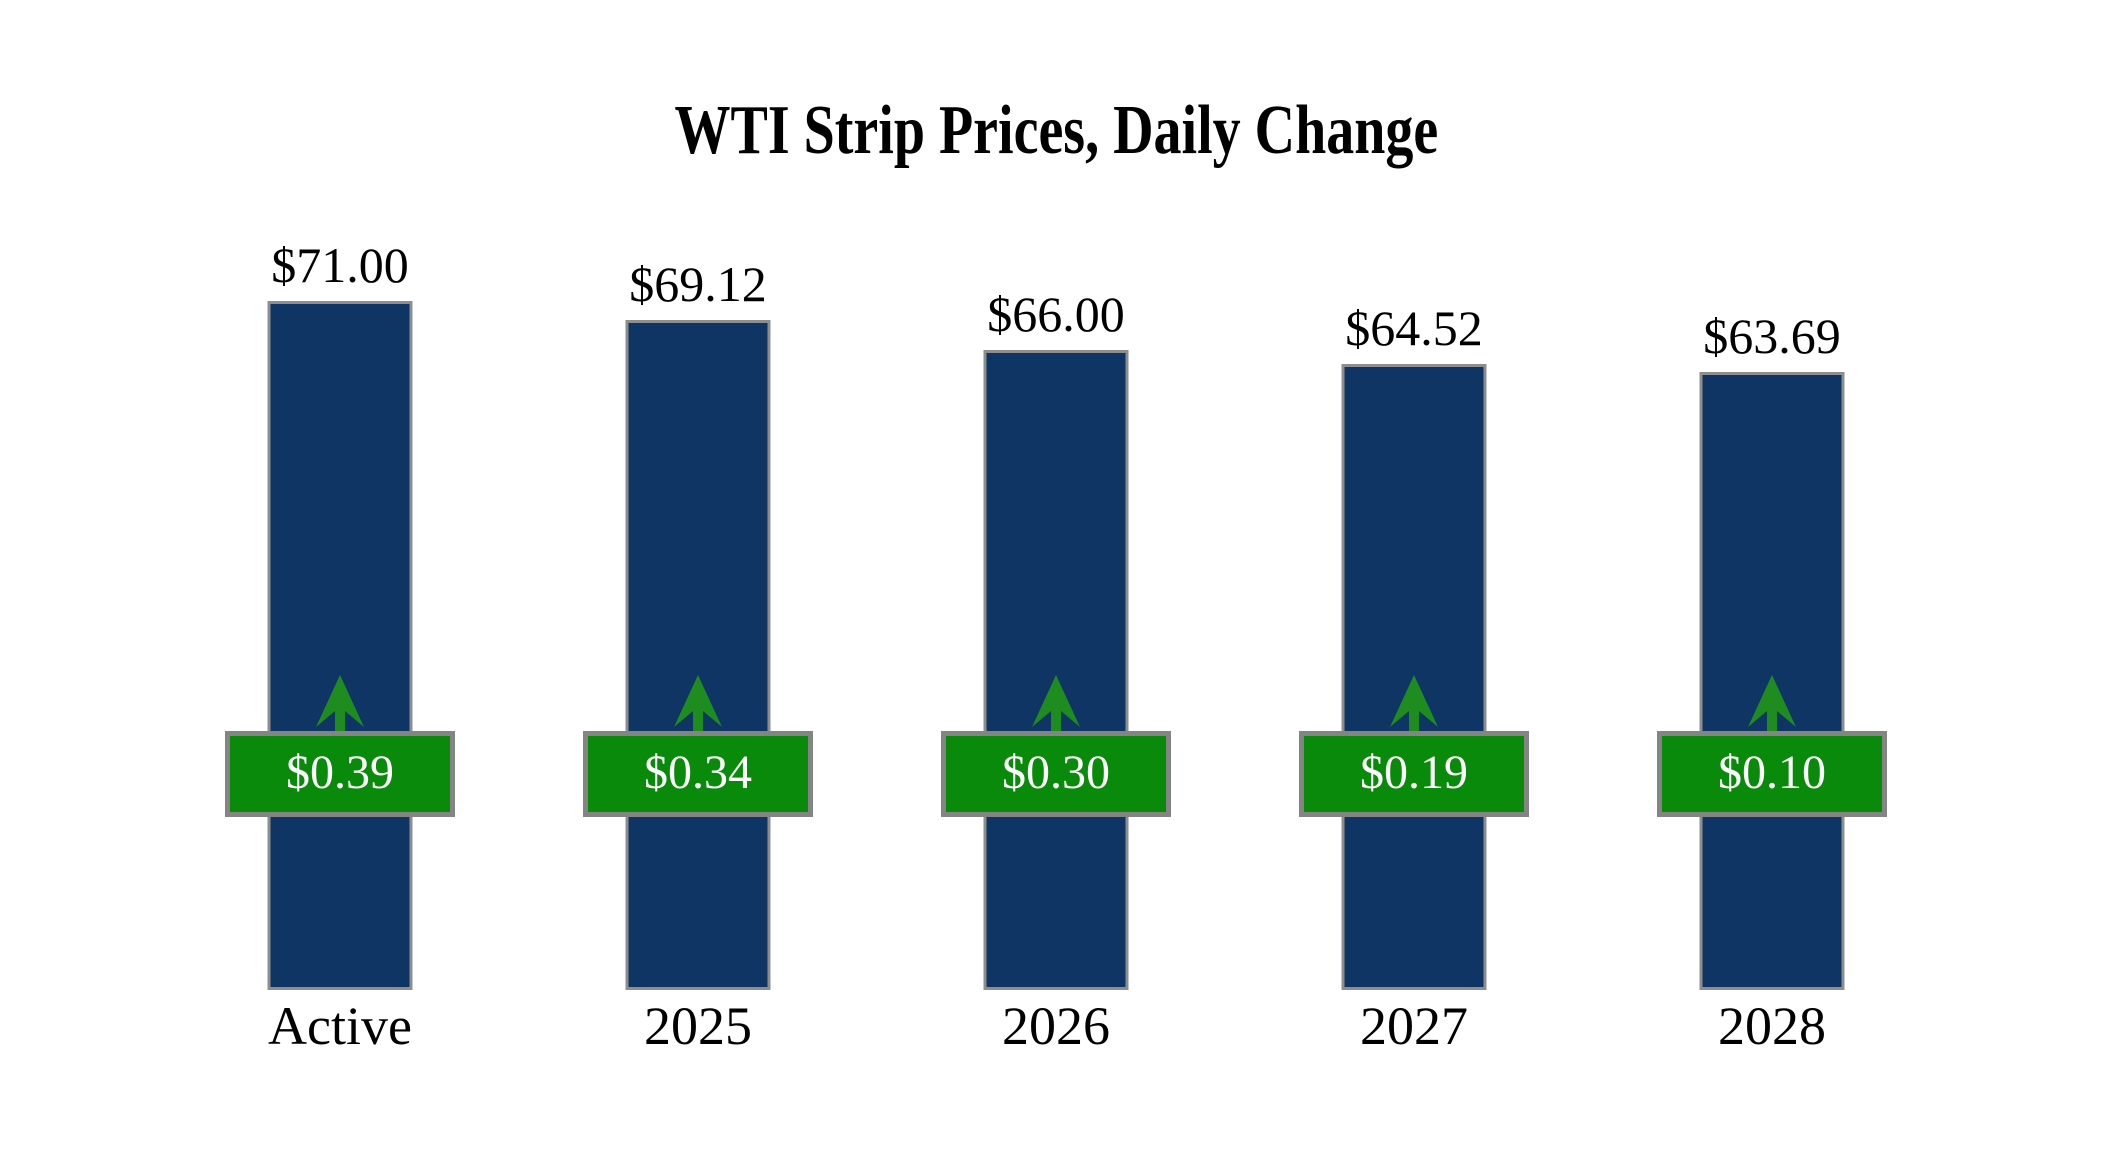 The height and width of the screenshot is (1152, 2112). I want to click on category-label: 2025, so click(698, 1026).